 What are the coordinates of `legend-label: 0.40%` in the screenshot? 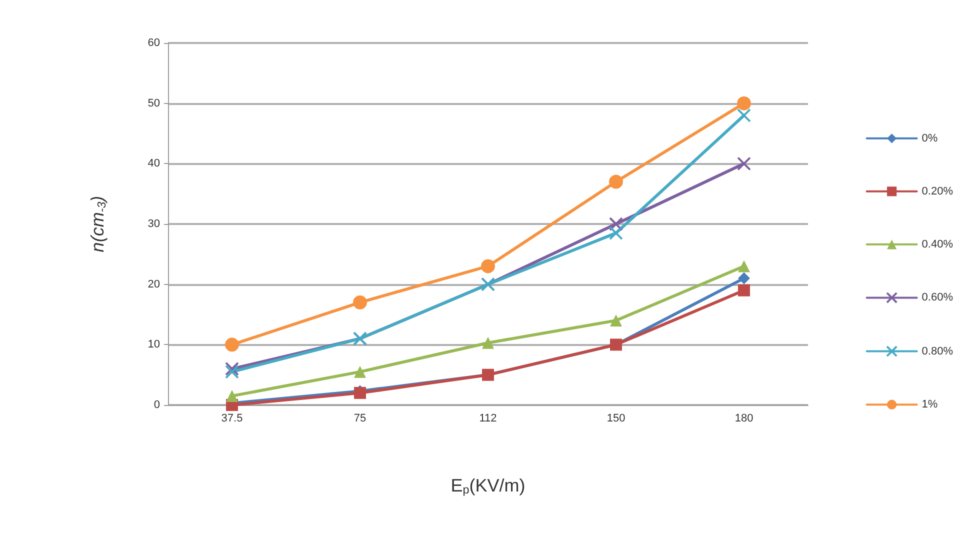 It's located at (938, 244).